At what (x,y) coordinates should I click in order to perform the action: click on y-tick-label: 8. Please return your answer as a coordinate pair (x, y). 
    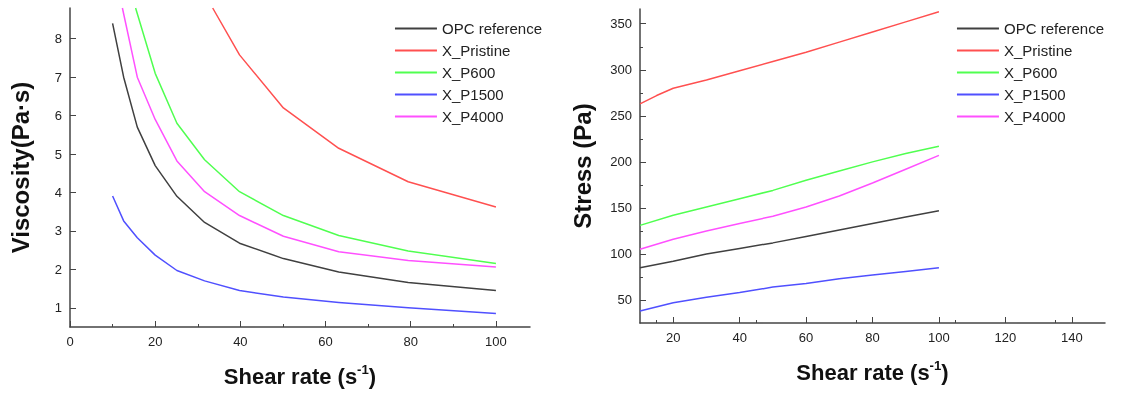
    Looking at the image, I should click on (58, 39).